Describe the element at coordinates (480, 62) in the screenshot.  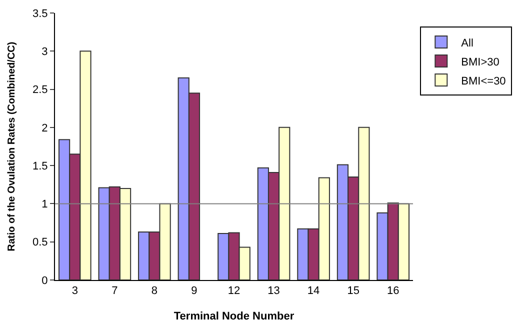
I see `legend-label: BMI>30` at that location.